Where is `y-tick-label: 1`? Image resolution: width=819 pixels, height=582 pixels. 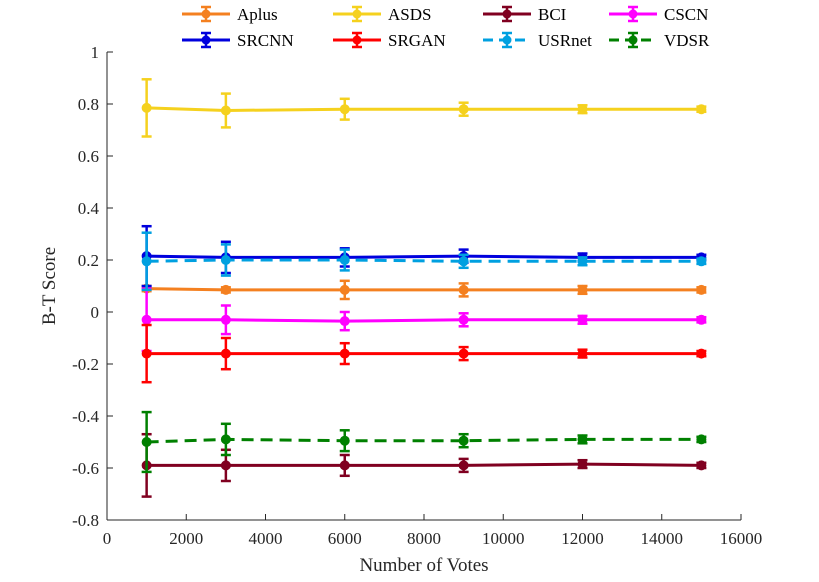
y-tick-label: 1 is located at coordinates (95, 52).